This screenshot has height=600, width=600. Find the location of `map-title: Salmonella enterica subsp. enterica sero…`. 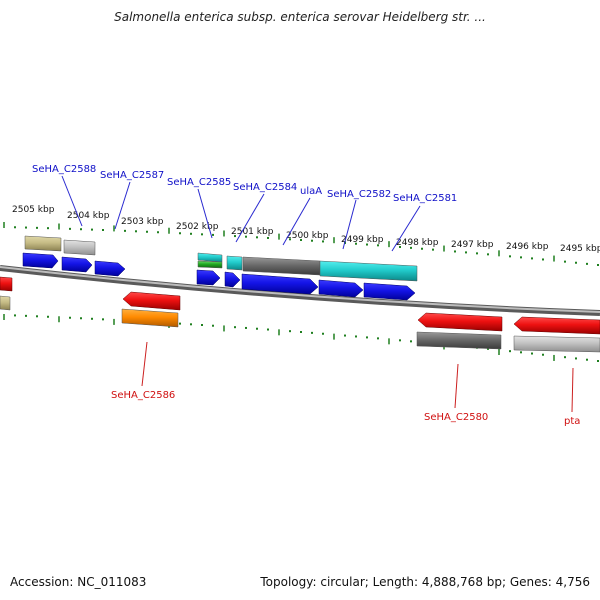

map-title: Salmonella enterica subsp. enterica sero… is located at coordinates (300, 17).